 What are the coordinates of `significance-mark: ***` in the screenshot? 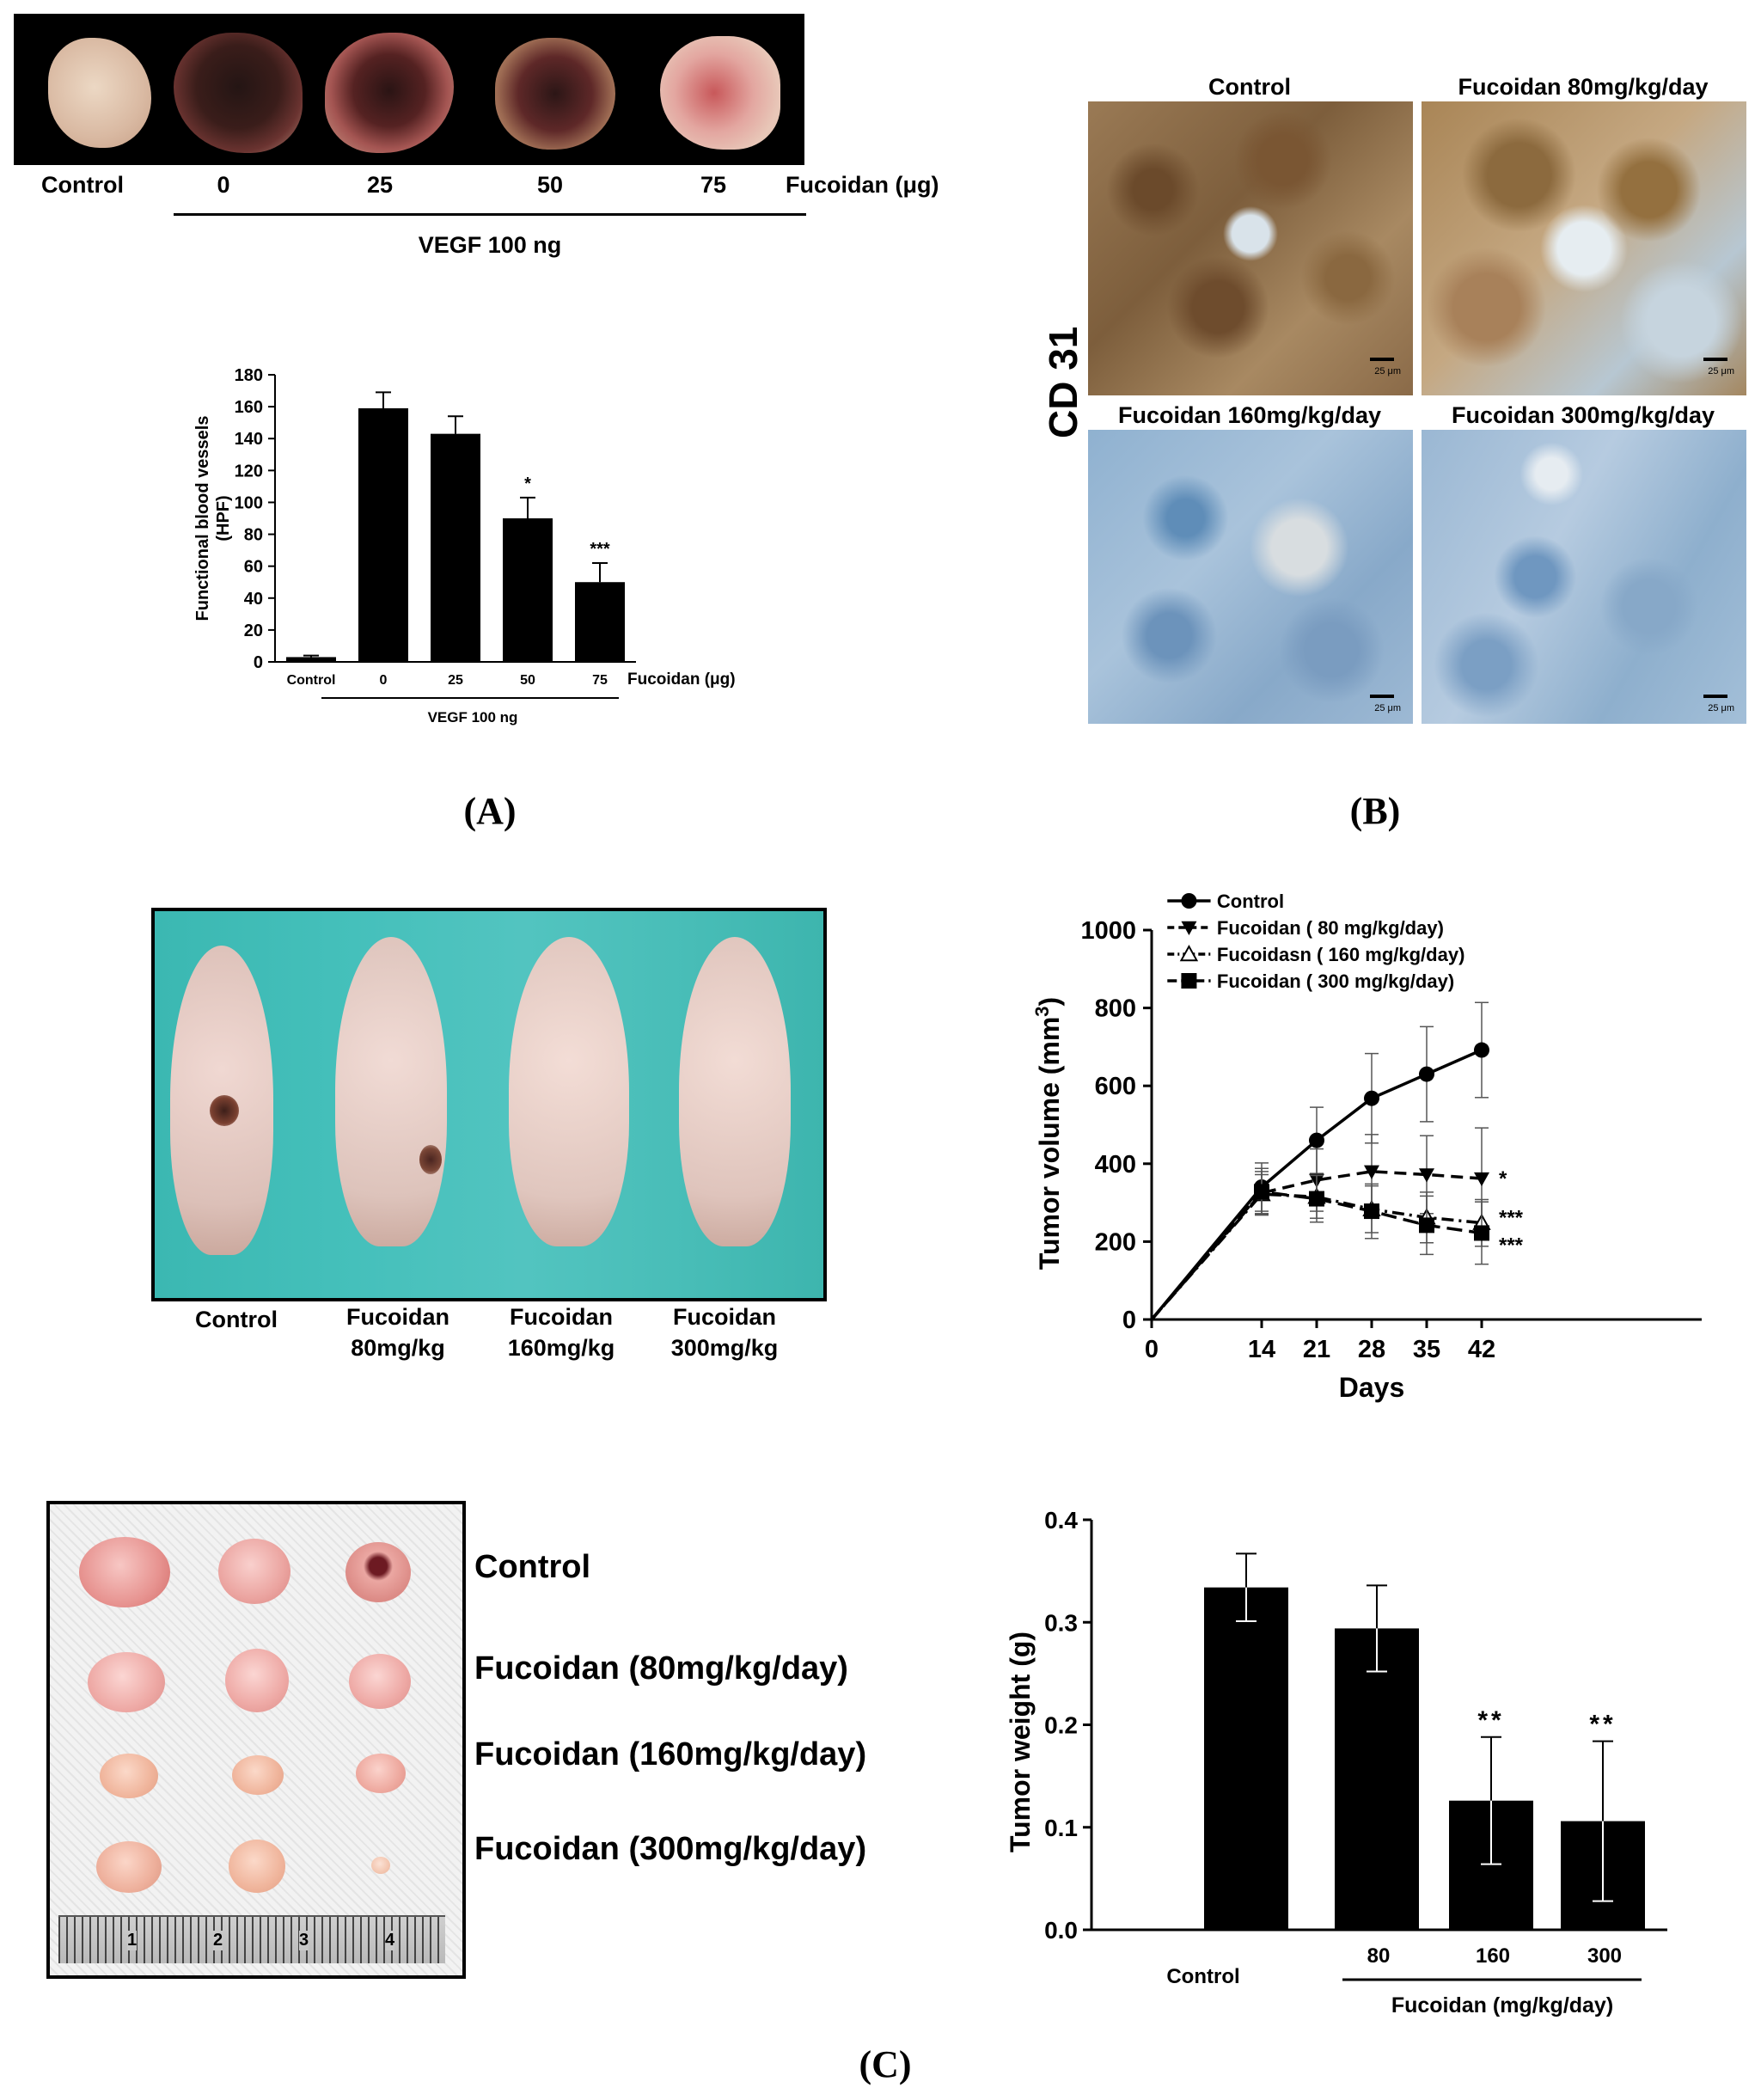 It's located at (600, 549).